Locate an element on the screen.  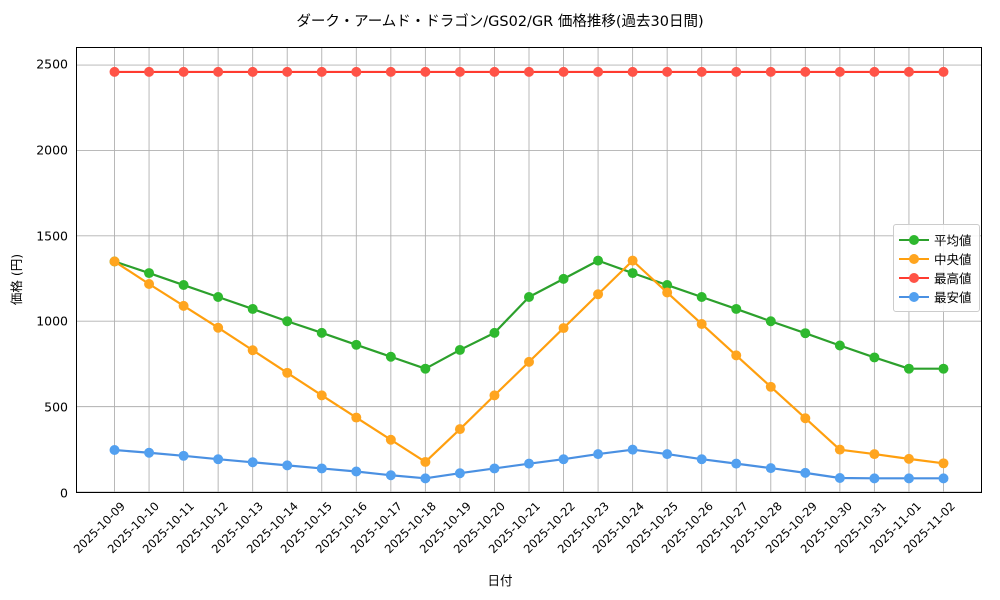
y-axis-tick-labels: 0 500 1000 1500 2000 2500 is located at coordinates (34, 300).